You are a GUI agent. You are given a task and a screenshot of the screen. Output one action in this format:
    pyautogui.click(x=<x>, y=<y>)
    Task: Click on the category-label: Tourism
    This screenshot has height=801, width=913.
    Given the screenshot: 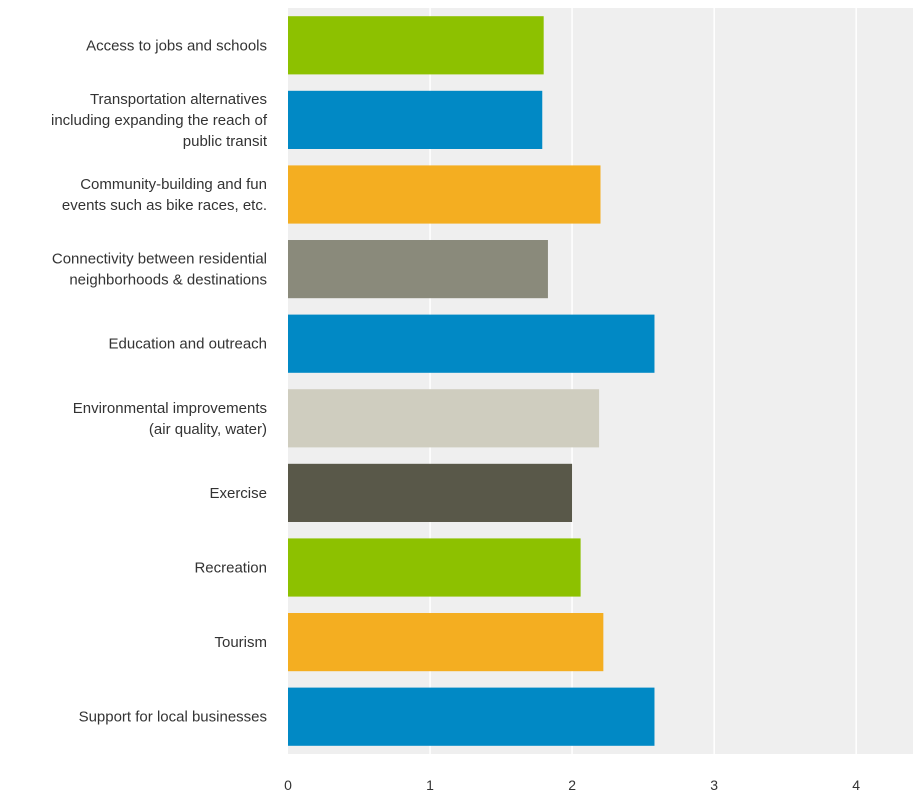 What is the action you would take?
    pyautogui.click(x=240, y=642)
    